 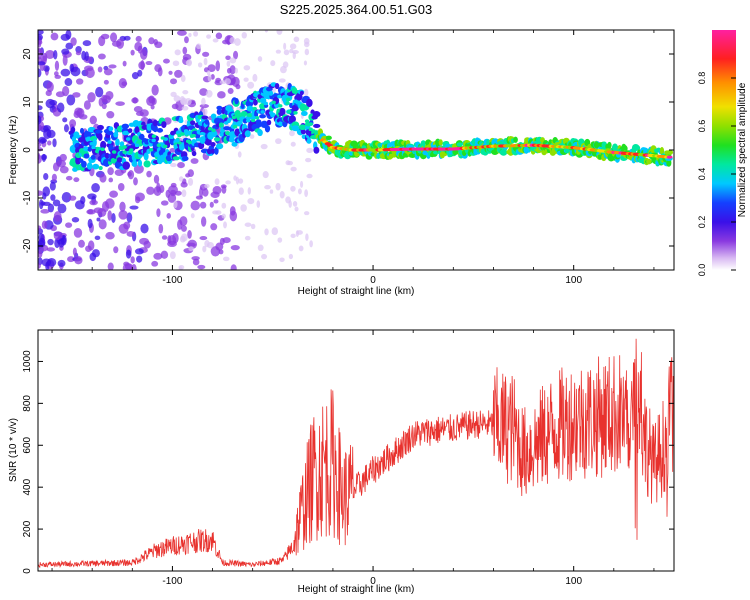 I want to click on colorbar-label: Normalized spectral amplitude, so click(x=742, y=149).